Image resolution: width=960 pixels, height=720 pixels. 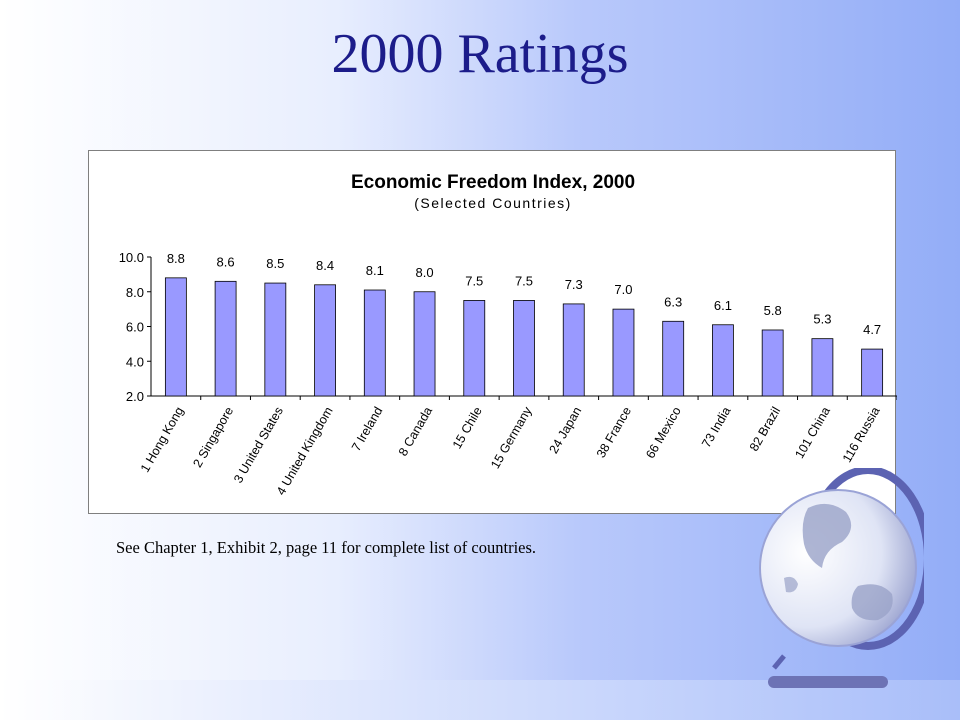 What do you see at coordinates (131, 257) in the screenshot?
I see `y-tick-label: 10.0` at bounding box center [131, 257].